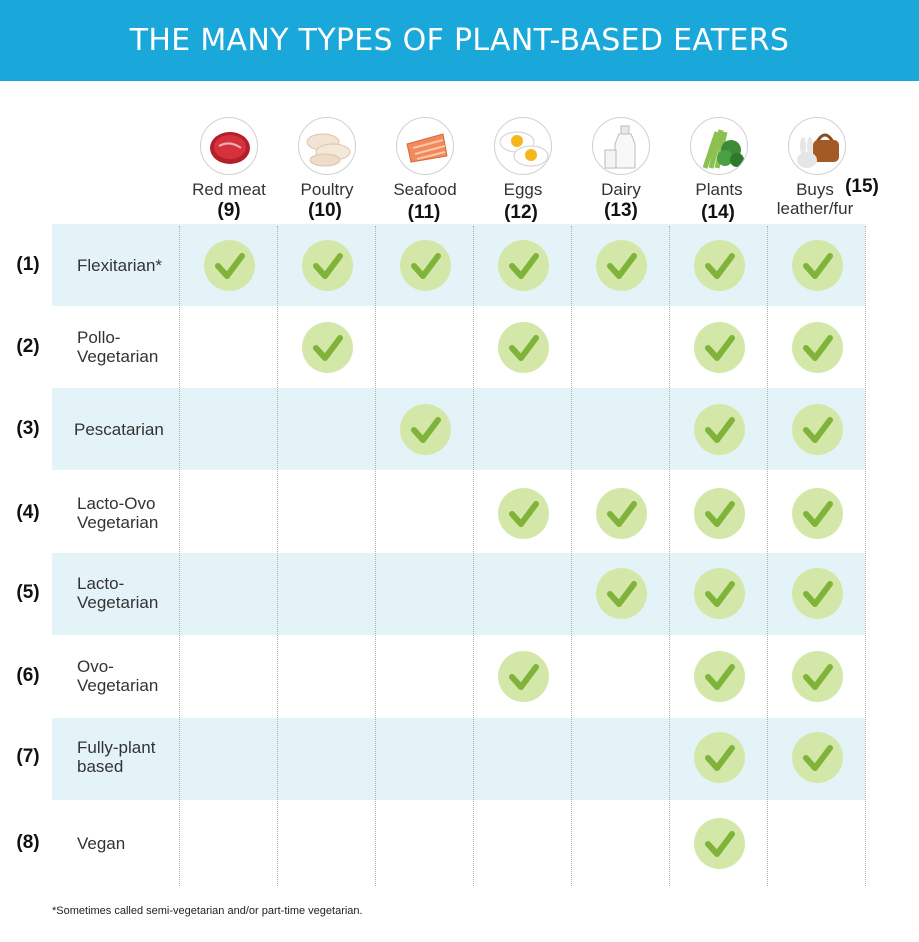  What do you see at coordinates (327, 189) in the screenshot?
I see `column-header-label: Poultry` at bounding box center [327, 189].